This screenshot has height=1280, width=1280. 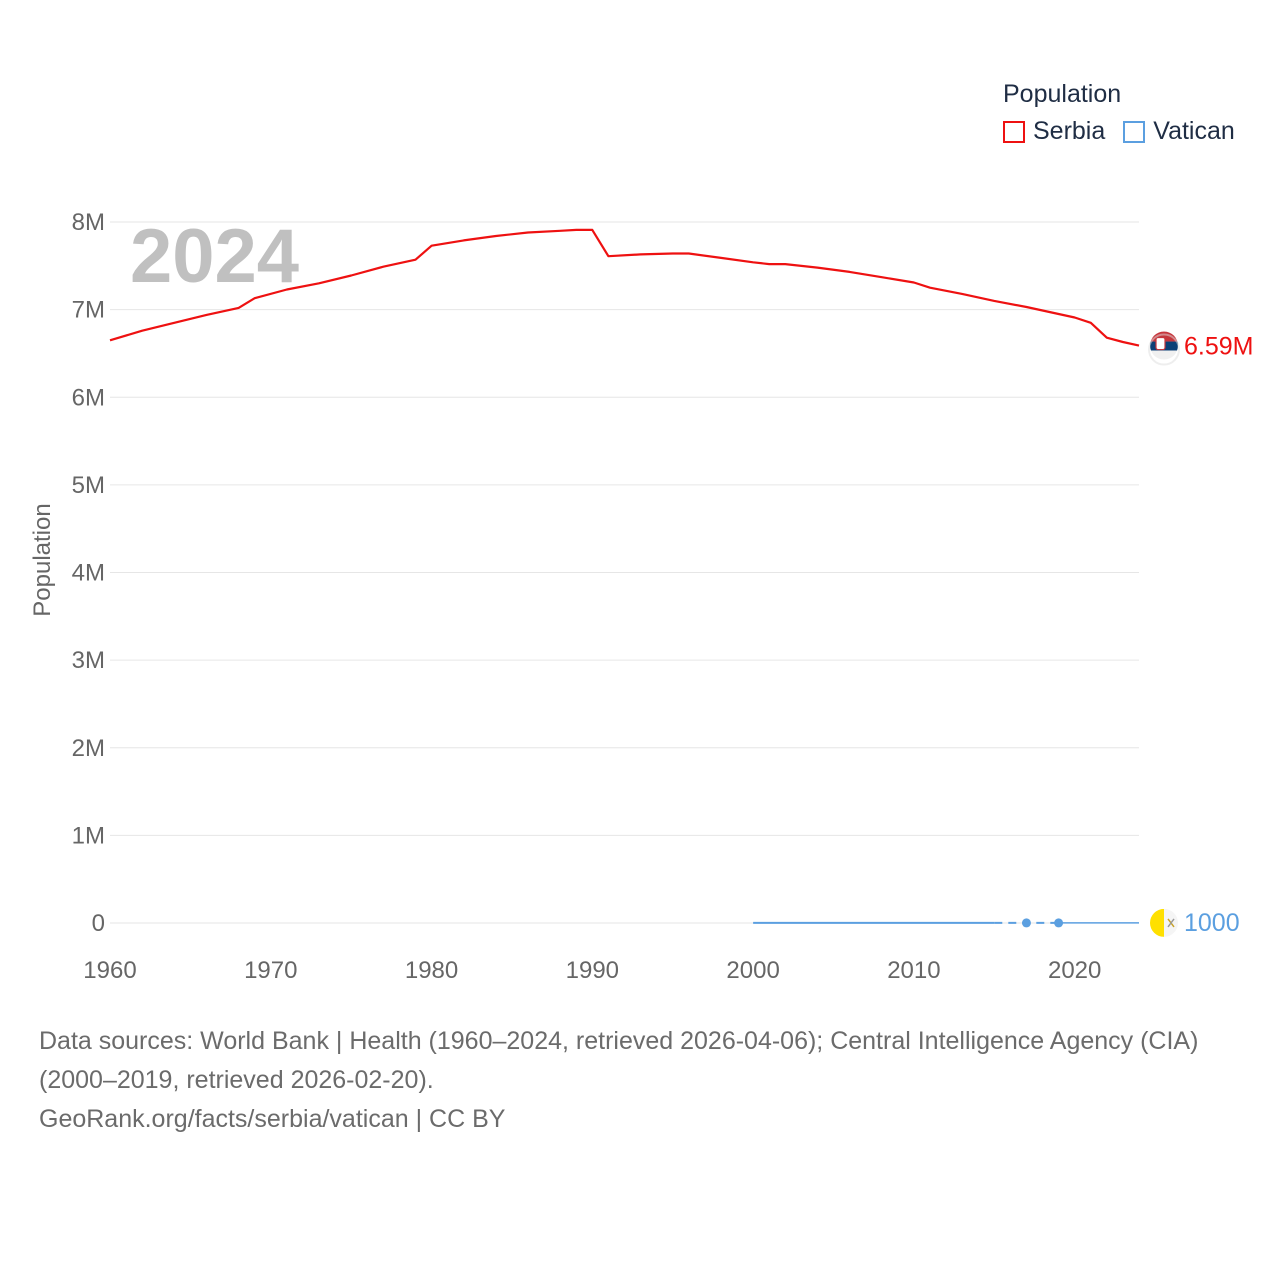 I want to click on legend-title: Population, so click(x=1062, y=94).